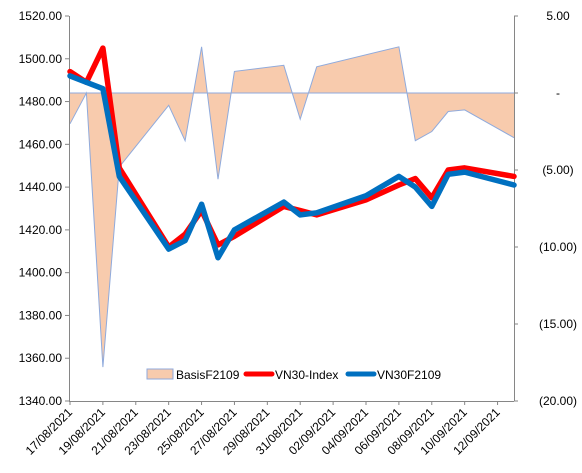 The width and height of the screenshot is (582, 473). What do you see at coordinates (558, 401) in the screenshot?
I see `right-axis-tick-label: (20.00)` at bounding box center [558, 401].